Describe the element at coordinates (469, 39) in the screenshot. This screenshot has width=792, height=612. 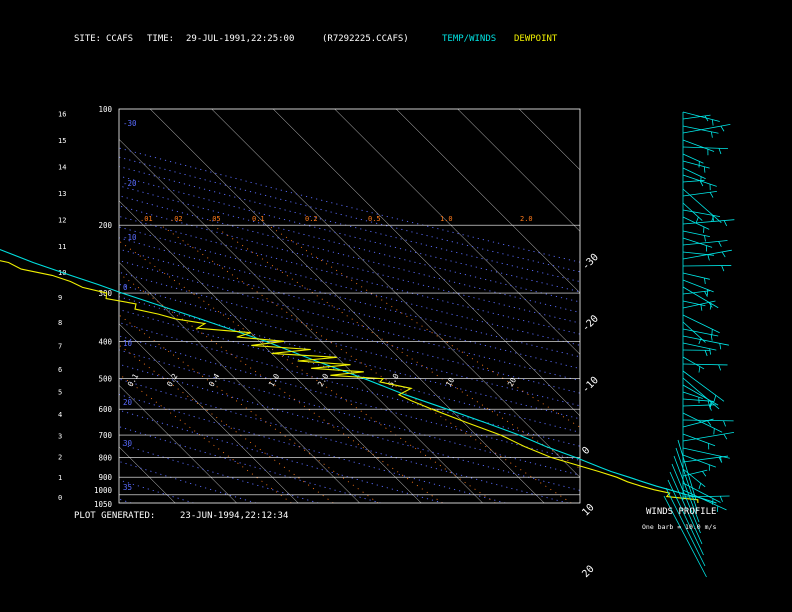
I see `legend-temp: TEMP/WINDS` at that location.